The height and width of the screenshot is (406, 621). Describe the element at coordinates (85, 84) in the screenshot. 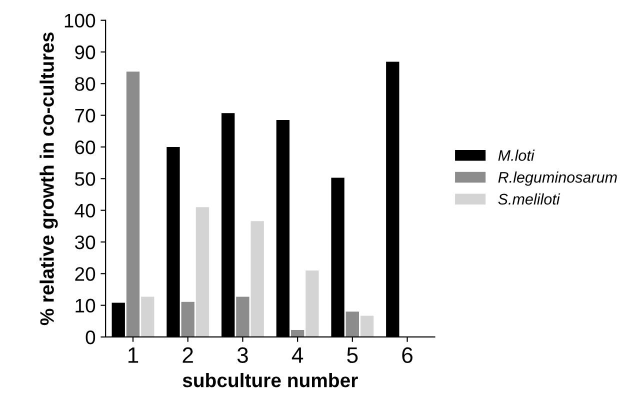

I see `y-tick-label: 80` at that location.